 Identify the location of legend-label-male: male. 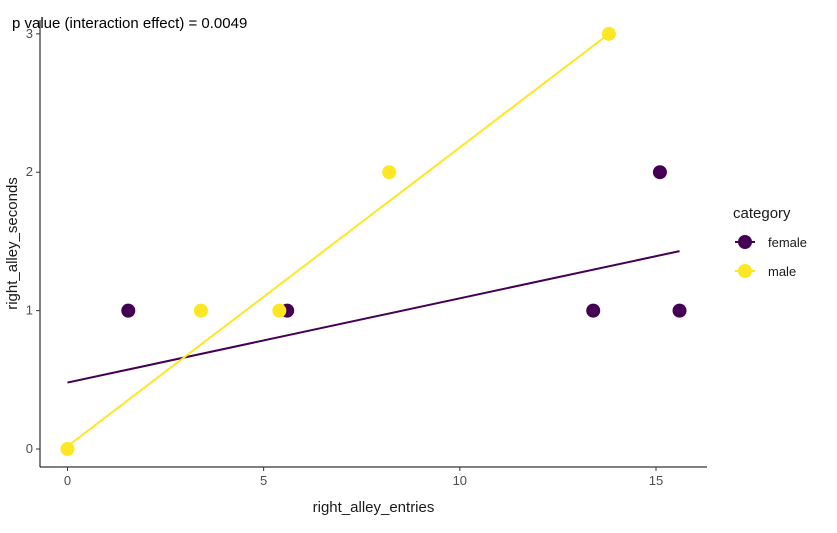
(782, 271).